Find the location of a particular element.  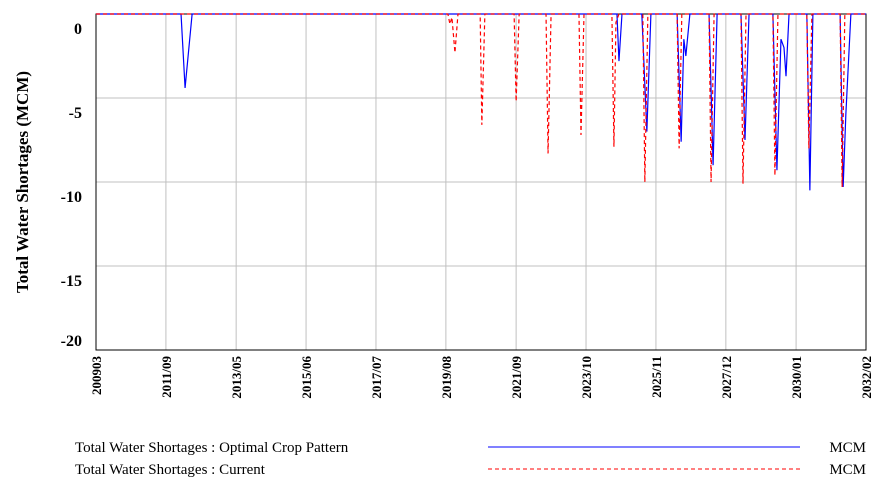

x-tick-label: 2013/05 is located at coordinates (236, 377).